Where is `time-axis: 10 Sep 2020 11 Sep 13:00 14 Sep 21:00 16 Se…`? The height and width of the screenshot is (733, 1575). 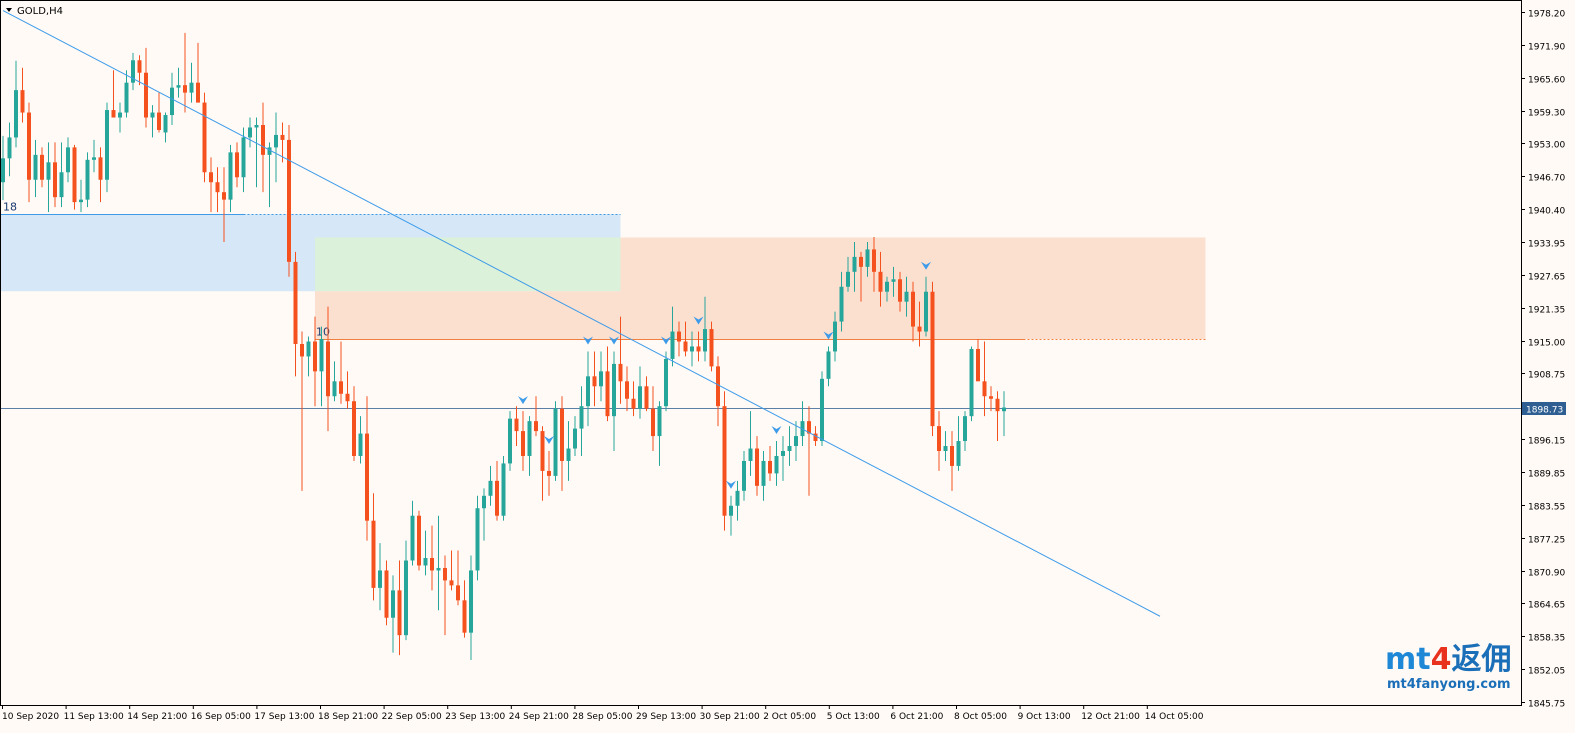 time-axis: 10 Sep 2020 11 Sep 13:00 14 Sep 21:00 16 Se… is located at coordinates (603, 713).